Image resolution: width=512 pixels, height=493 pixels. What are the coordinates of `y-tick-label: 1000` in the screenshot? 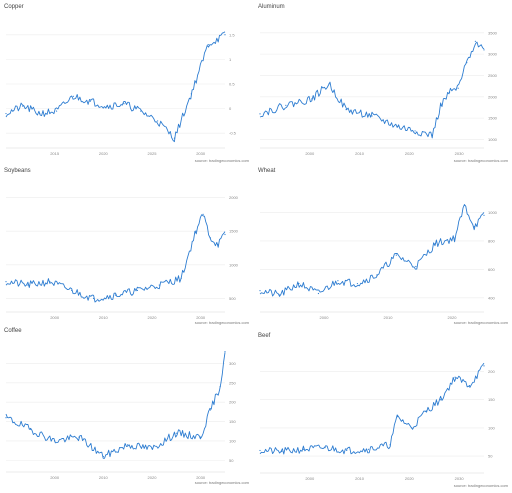 It's located at (493, 212).